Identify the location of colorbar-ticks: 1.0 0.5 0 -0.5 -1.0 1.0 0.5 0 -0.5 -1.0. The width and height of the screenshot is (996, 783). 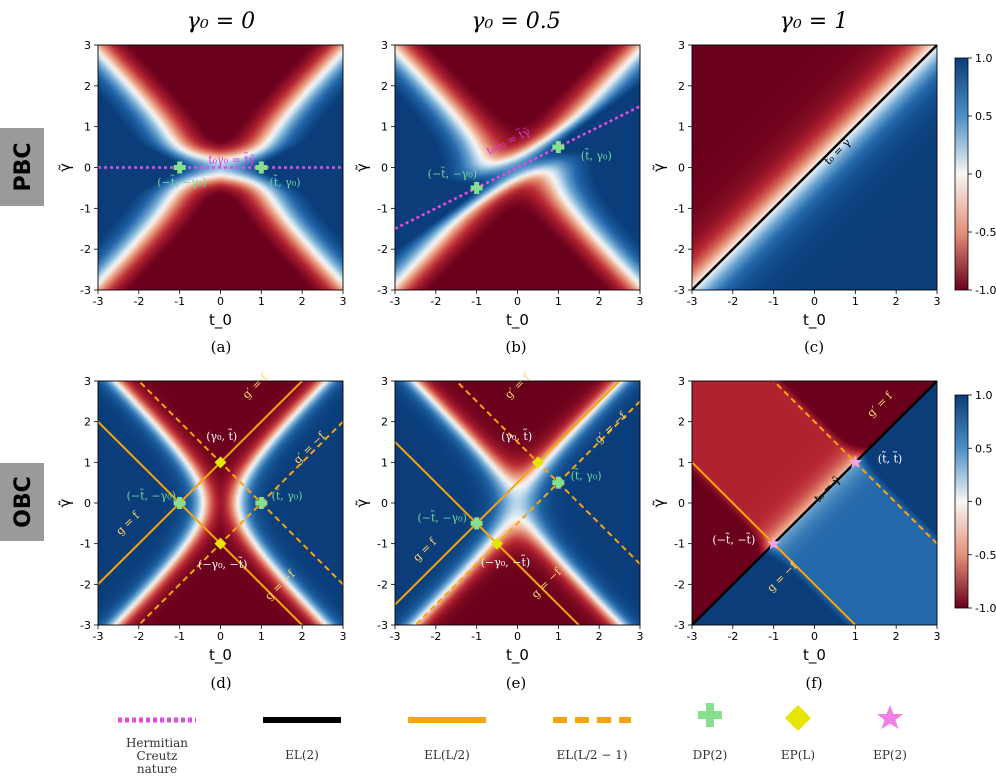
(982, 333).